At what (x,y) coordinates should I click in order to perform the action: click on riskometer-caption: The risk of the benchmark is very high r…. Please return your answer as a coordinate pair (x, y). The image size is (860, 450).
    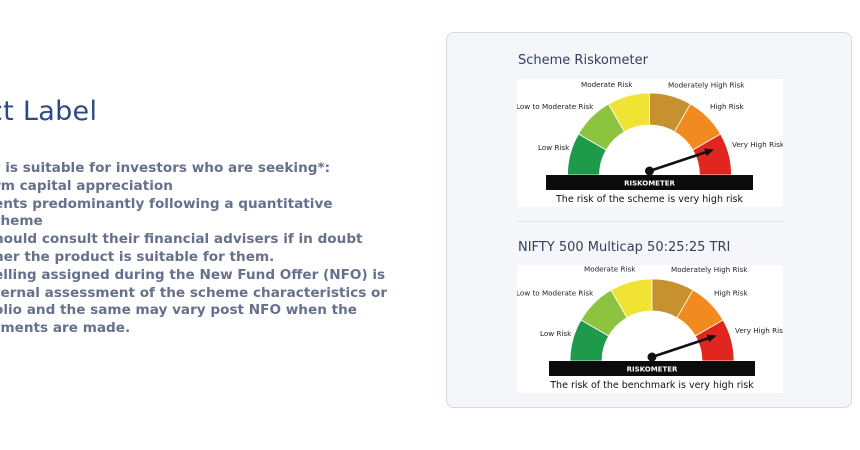
    Looking at the image, I should click on (651, 385).